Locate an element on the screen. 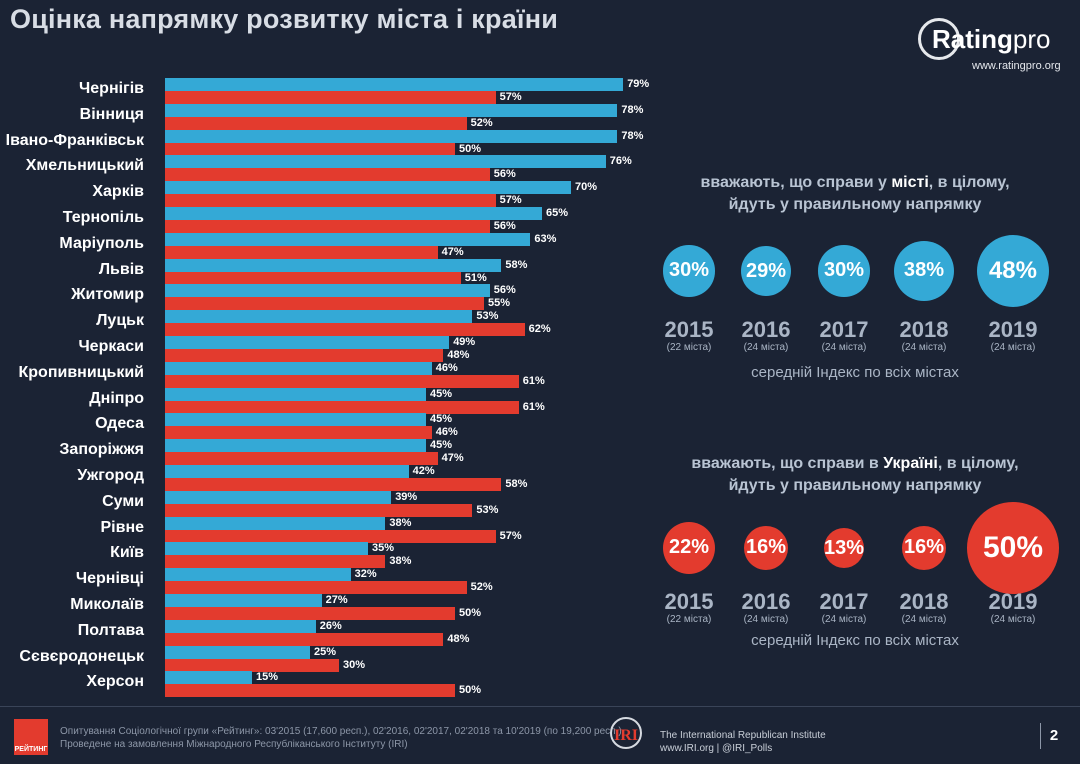  ratingpro-ring-icon is located at coordinates (939, 39).